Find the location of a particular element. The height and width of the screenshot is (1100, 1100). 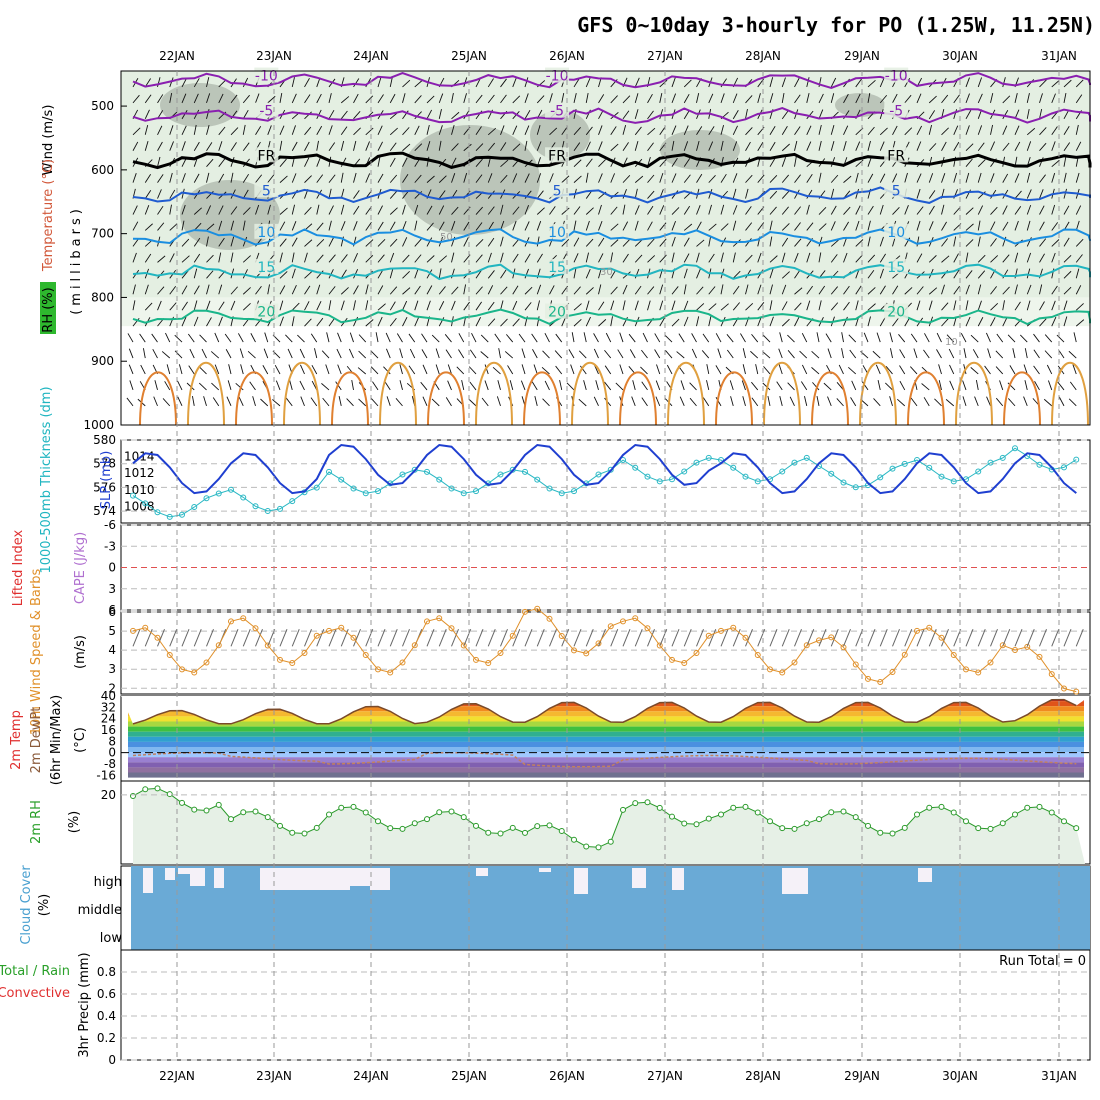

low-level-contour is located at coordinates (686, 394).